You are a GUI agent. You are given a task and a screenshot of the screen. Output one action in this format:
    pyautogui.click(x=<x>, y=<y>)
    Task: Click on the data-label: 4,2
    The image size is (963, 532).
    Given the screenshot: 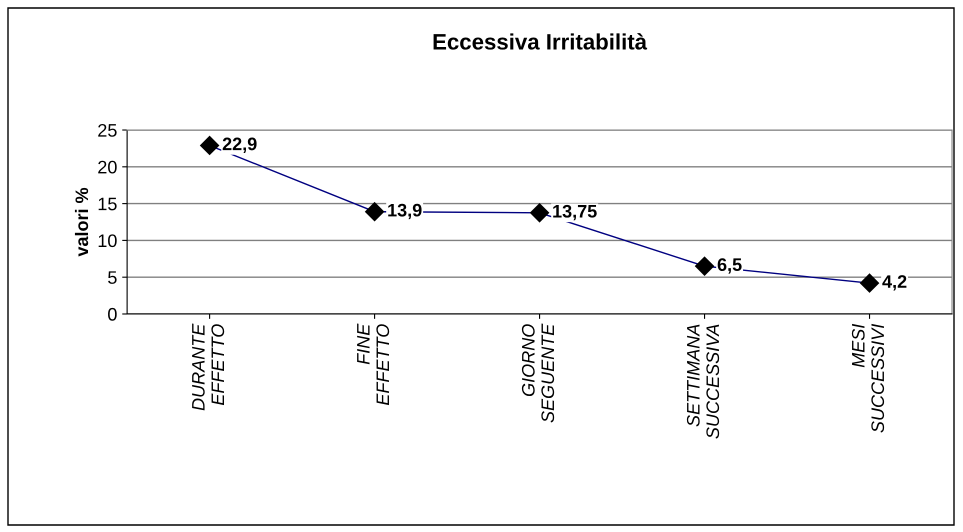 What is the action you would take?
    pyautogui.click(x=894, y=283)
    